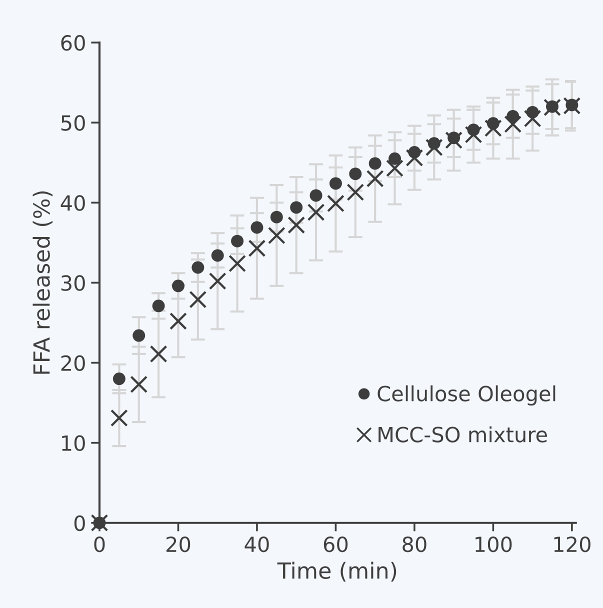  What do you see at coordinates (336, 572) in the screenshot?
I see `x-axis-title: Time (min)` at bounding box center [336, 572].